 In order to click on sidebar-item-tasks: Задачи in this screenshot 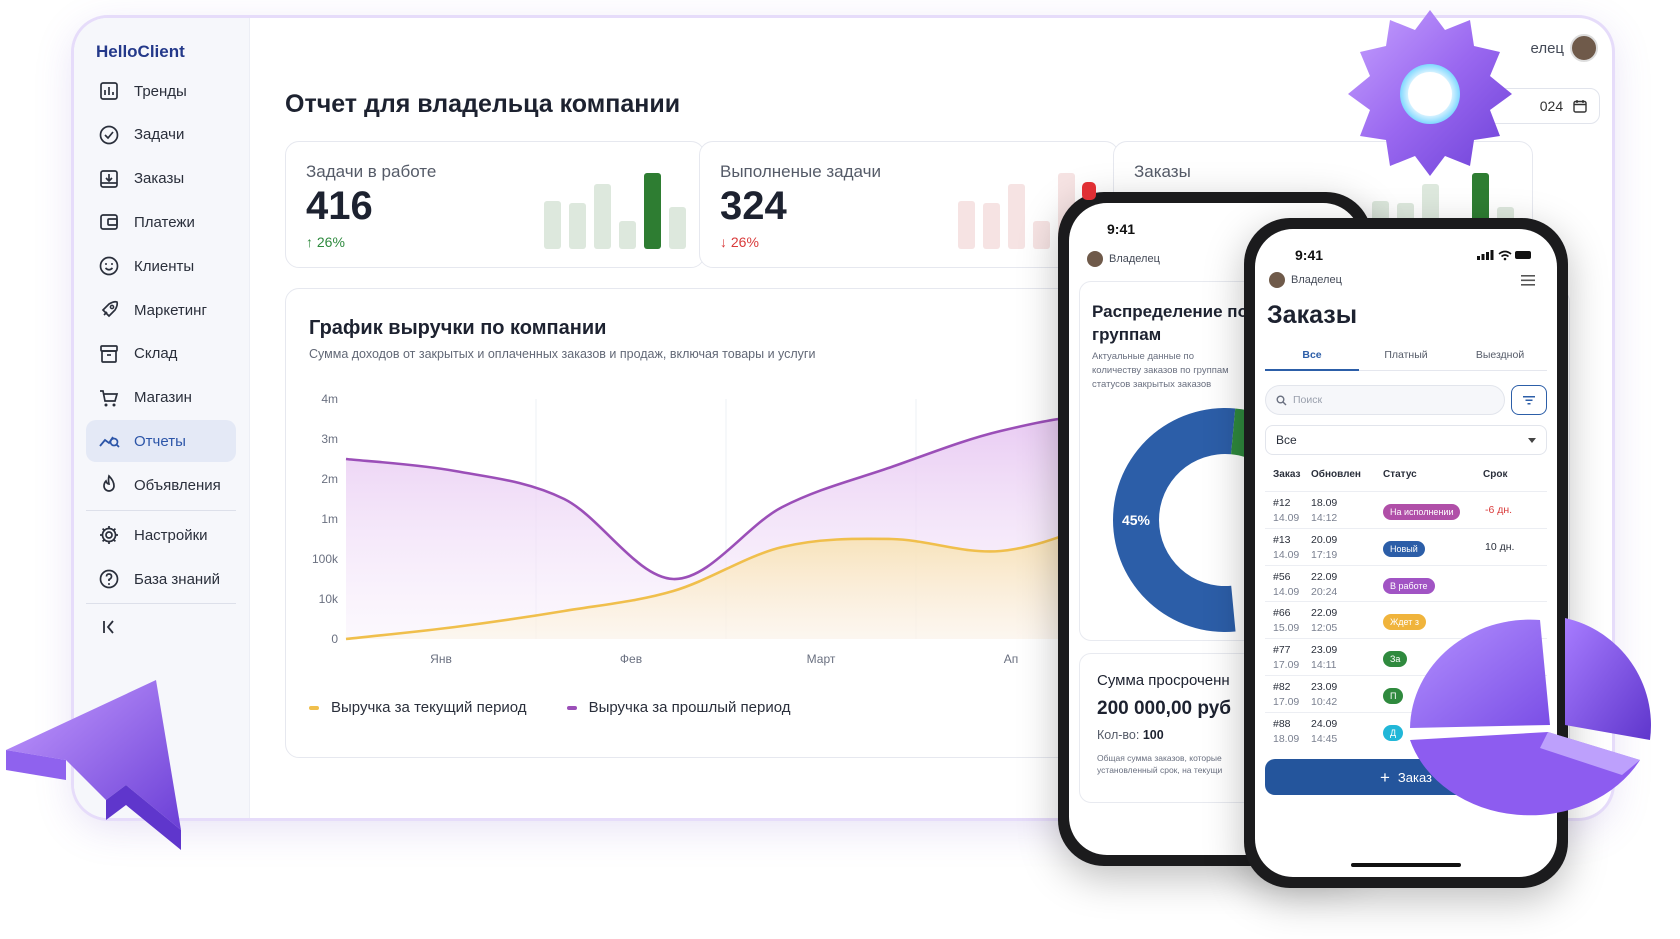, I will do `click(161, 135)`.